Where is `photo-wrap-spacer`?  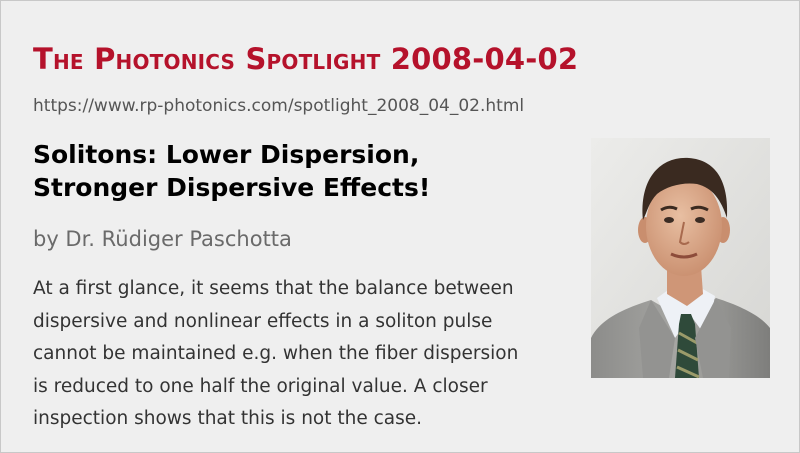
photo-wrap-spacer is located at coordinates (644, 325).